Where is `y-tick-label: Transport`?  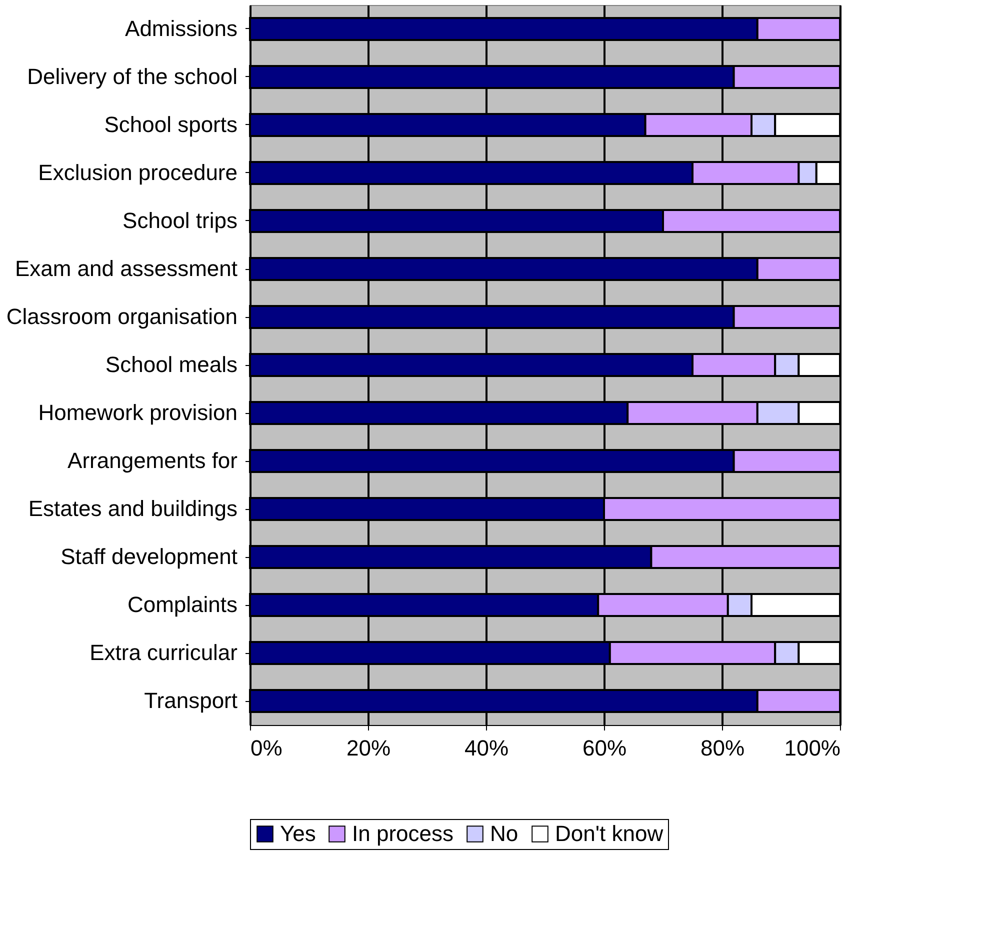 y-tick-label: Transport is located at coordinates (191, 700).